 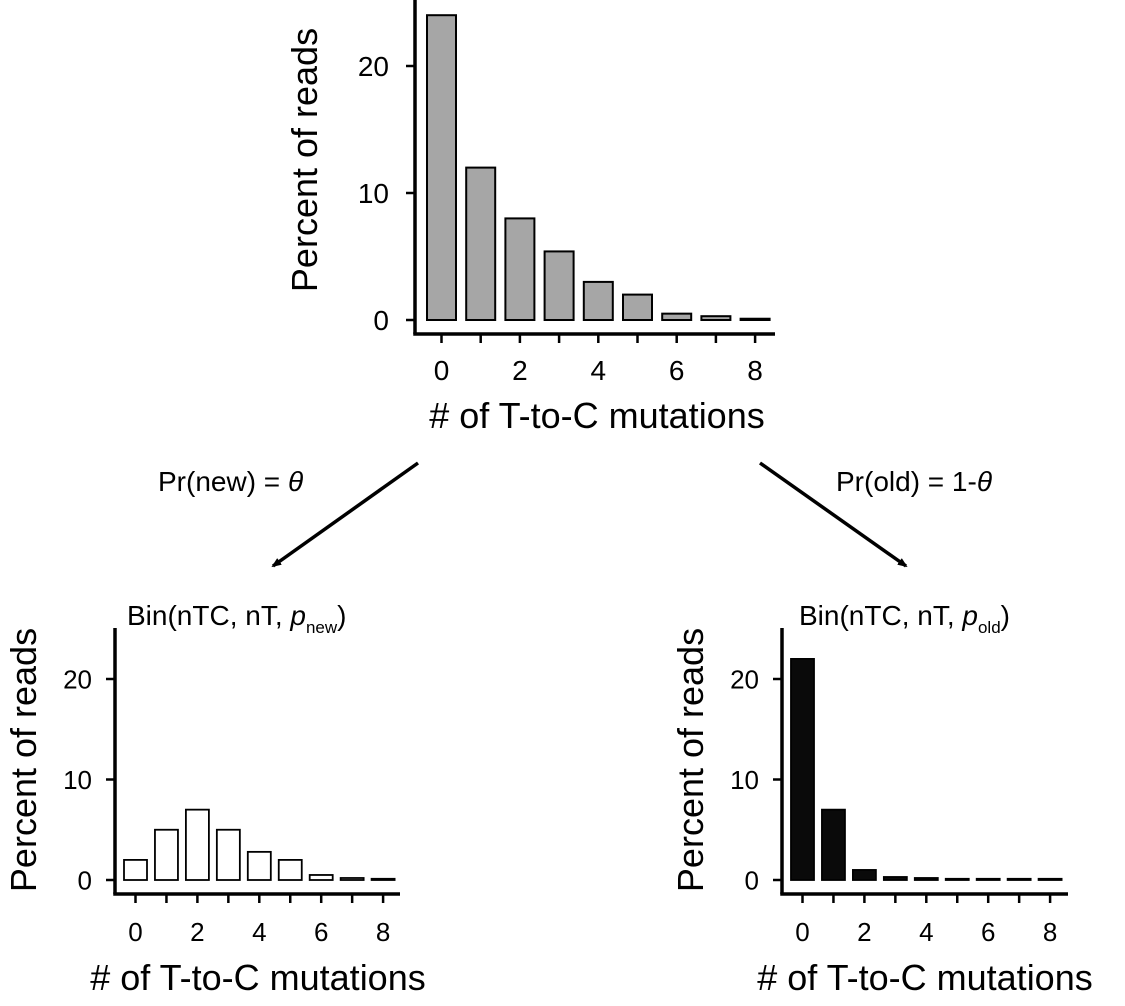 What do you see at coordinates (926, 769) in the screenshot?
I see `old-bars` at bounding box center [926, 769].